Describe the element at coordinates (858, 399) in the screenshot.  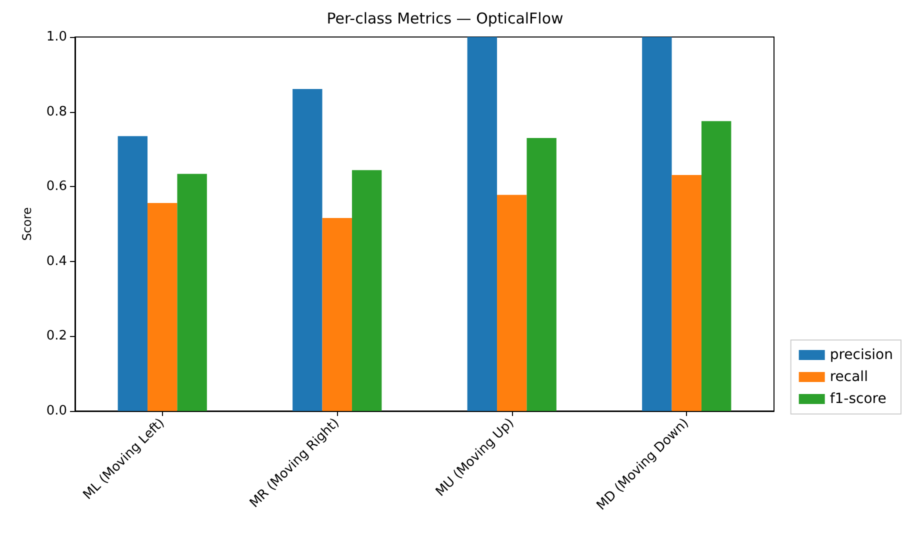
I see `legend-label: f1-score` at that location.